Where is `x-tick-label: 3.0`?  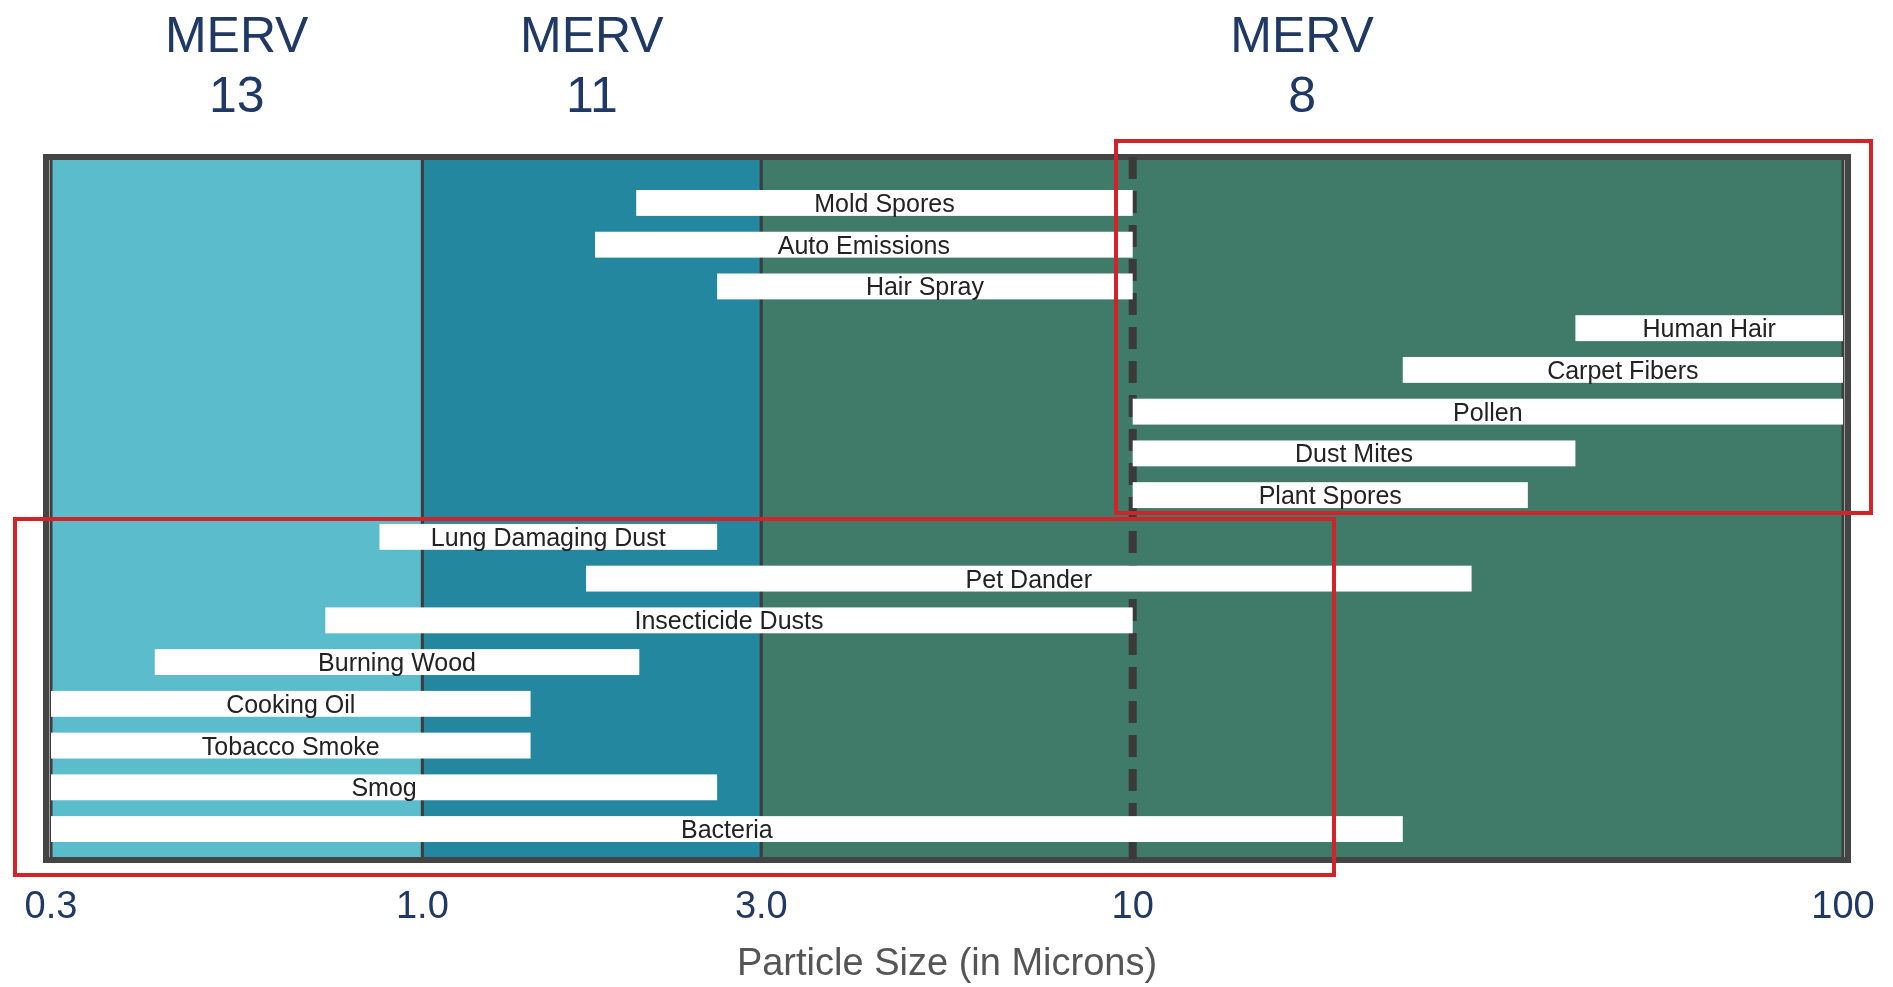 x-tick-label: 3.0 is located at coordinates (761, 905).